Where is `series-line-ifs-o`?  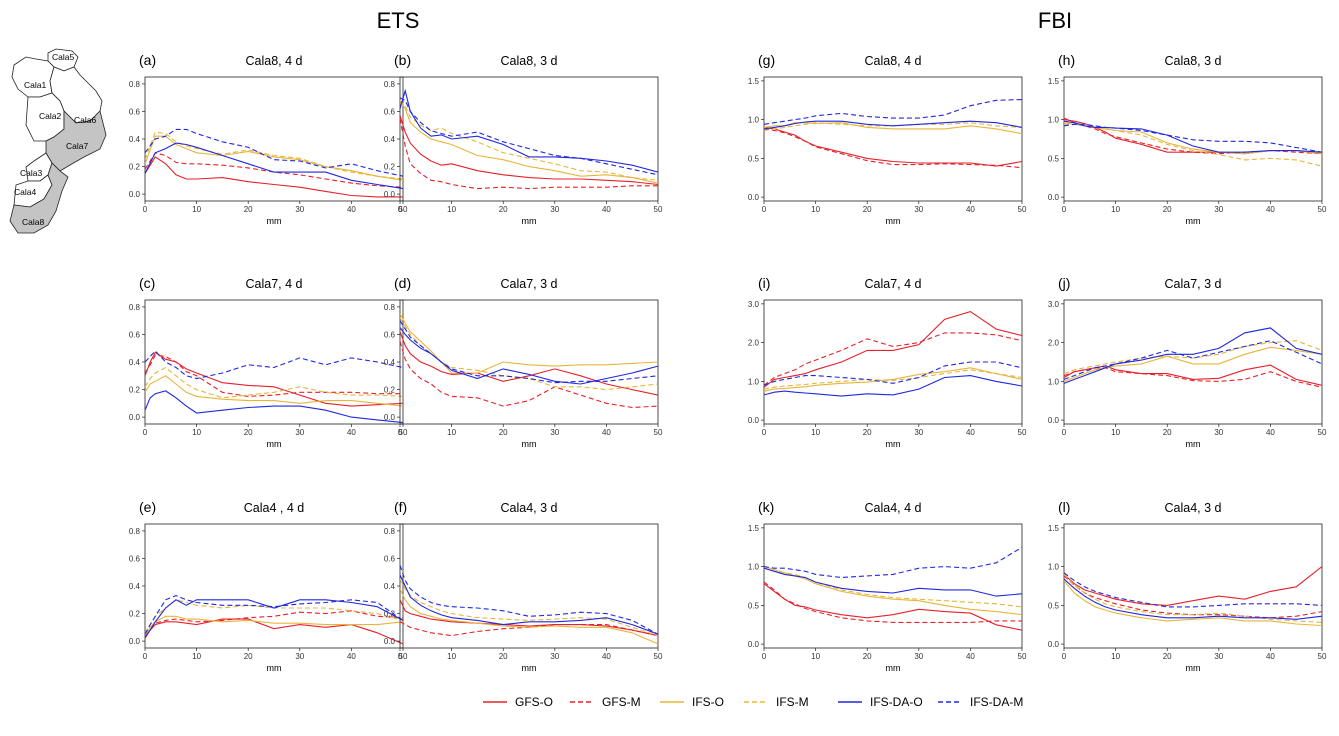
series-line-ifs-o is located at coordinates (274, 391).